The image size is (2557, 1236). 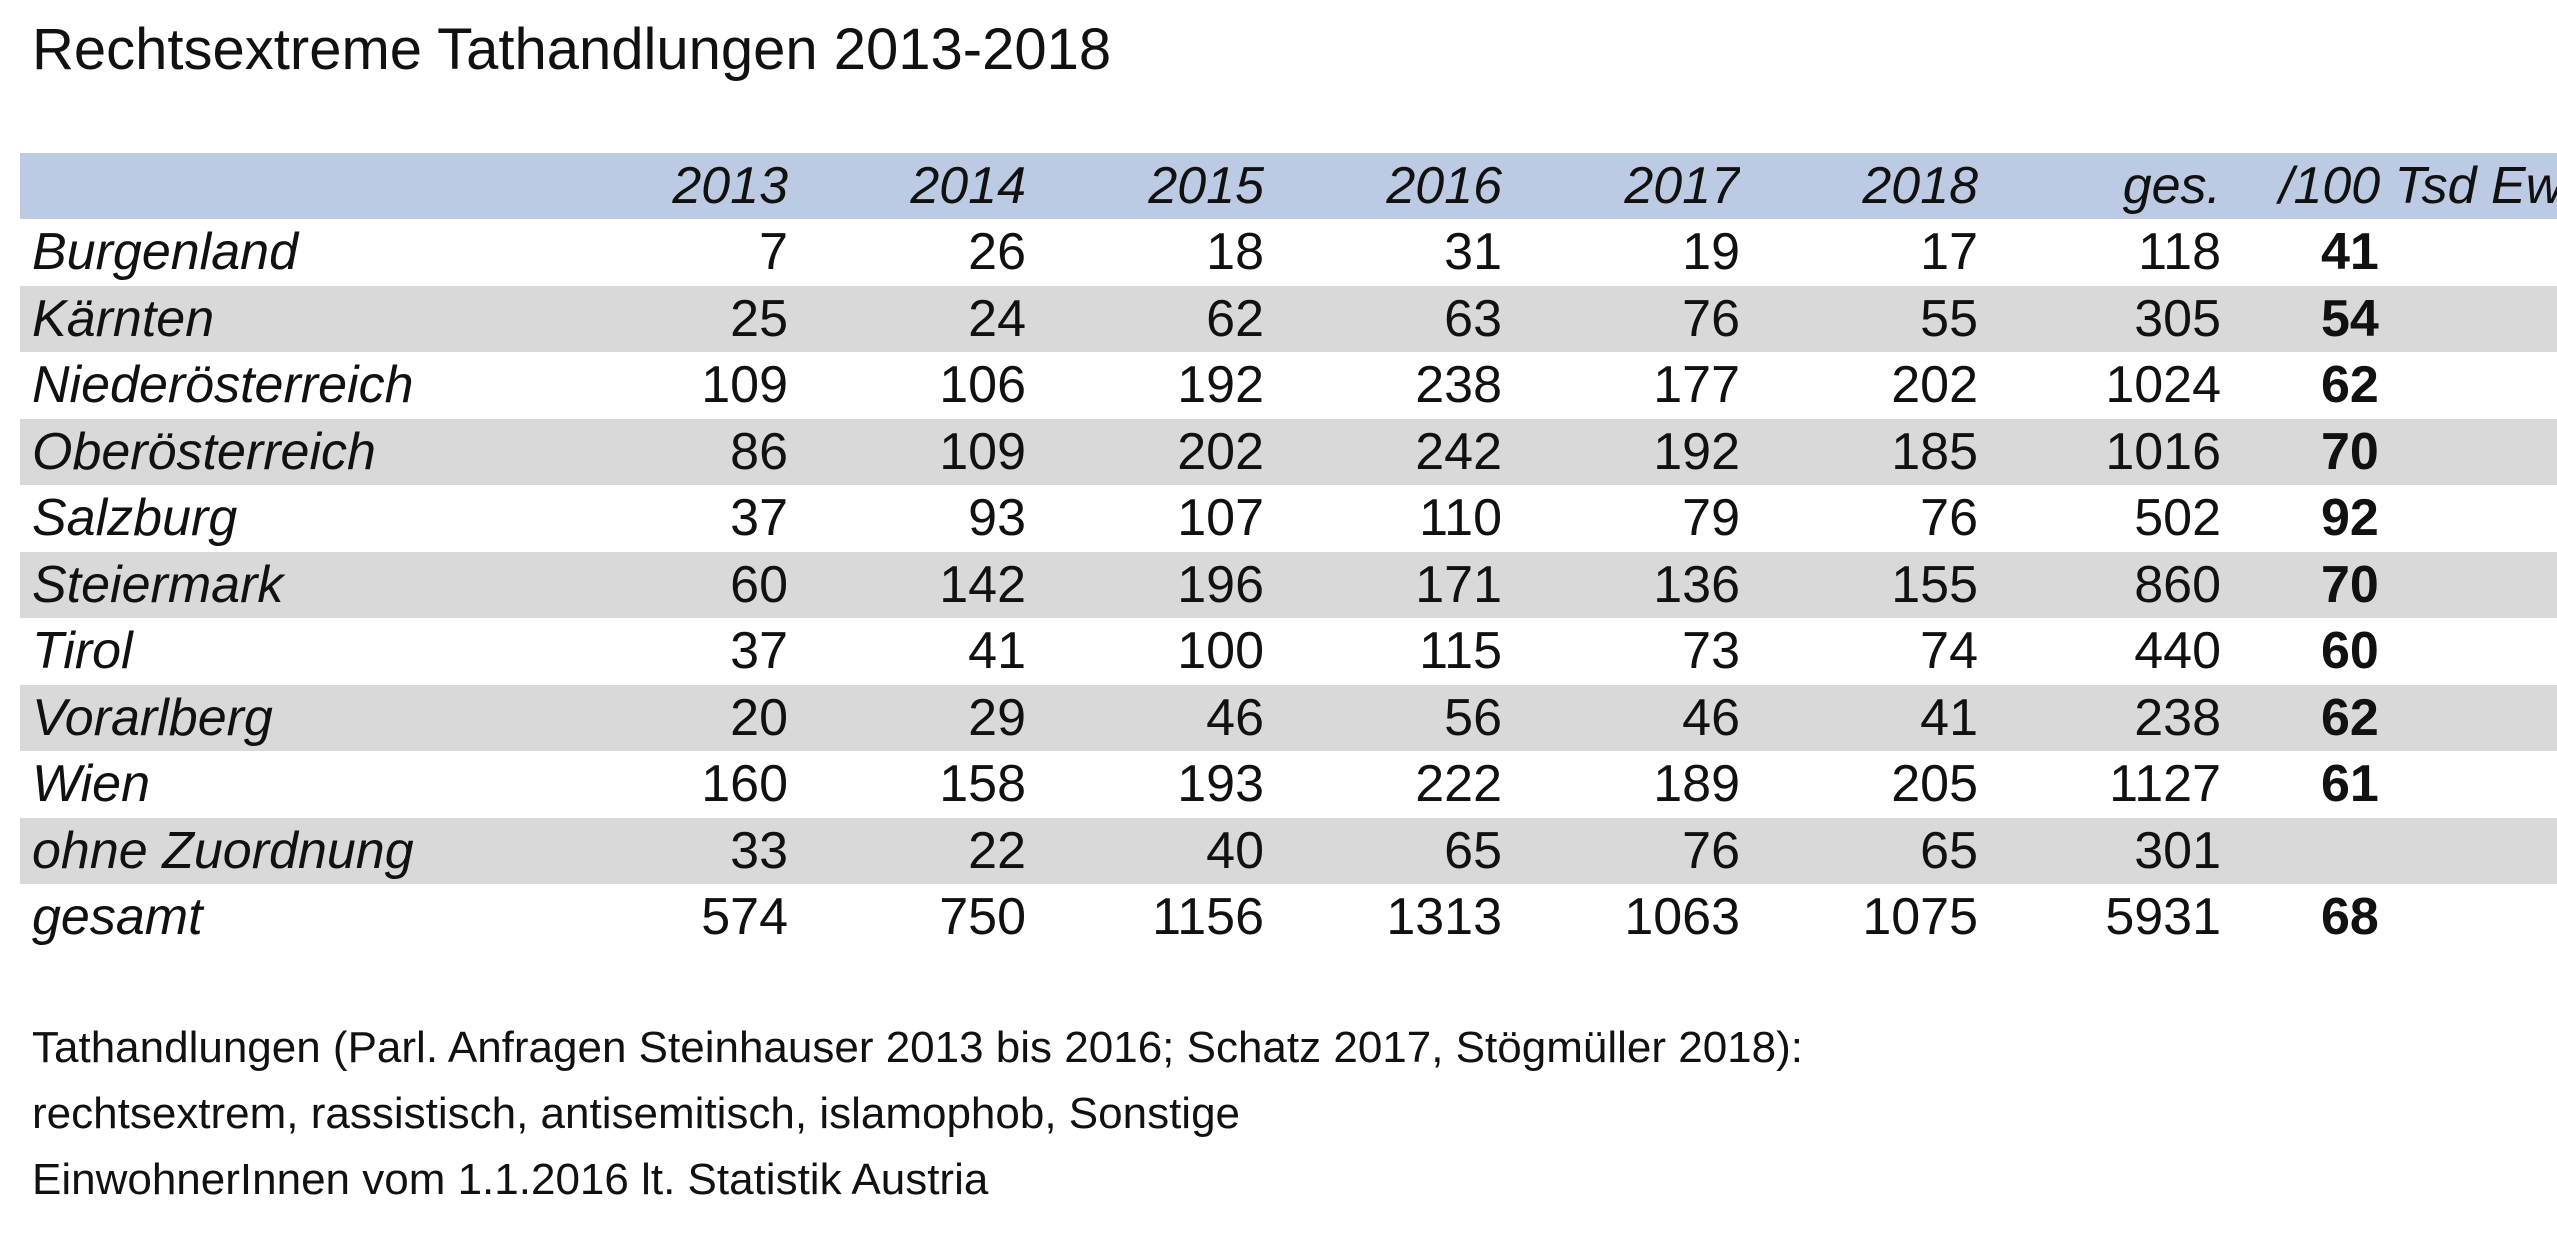 I want to click on total-cell: 301, so click(x=2177, y=850).